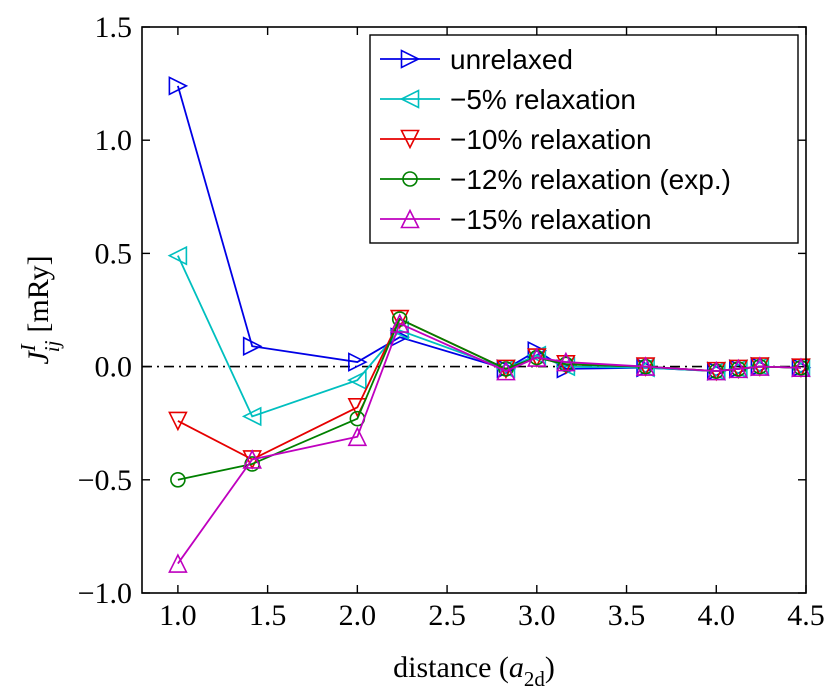 The image size is (830, 699). I want to click on legend-label: unrelaxed, so click(511, 59).